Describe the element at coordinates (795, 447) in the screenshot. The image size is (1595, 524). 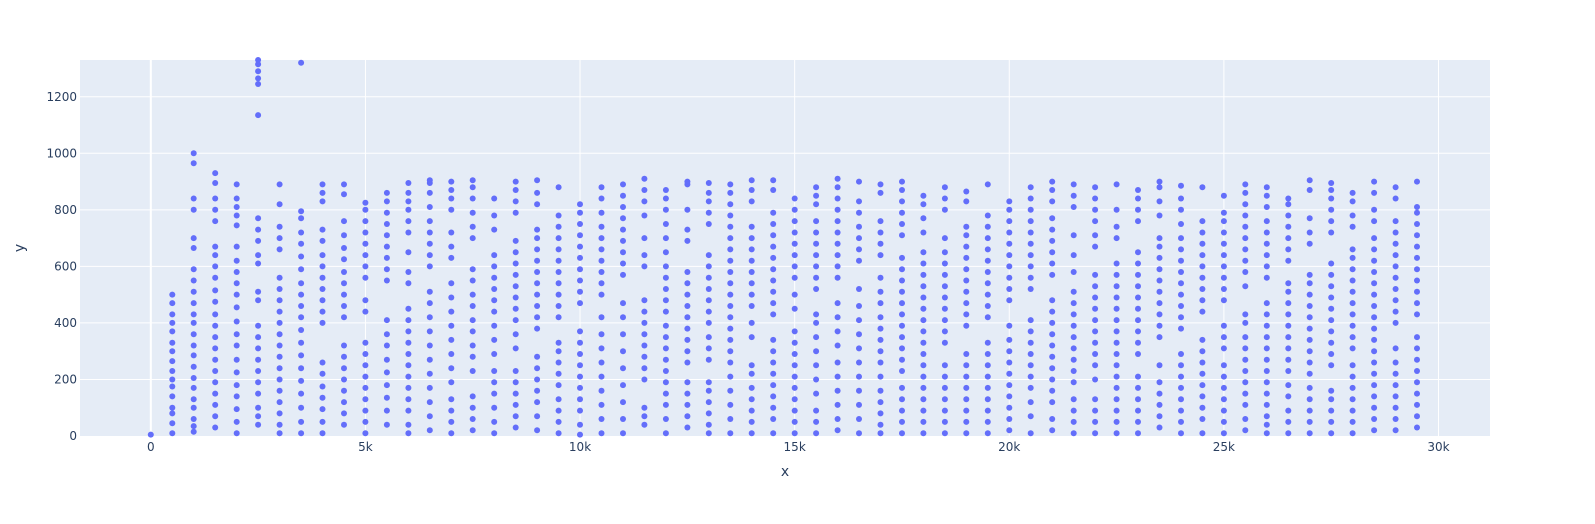
I see `x-tick-label: 15k` at that location.